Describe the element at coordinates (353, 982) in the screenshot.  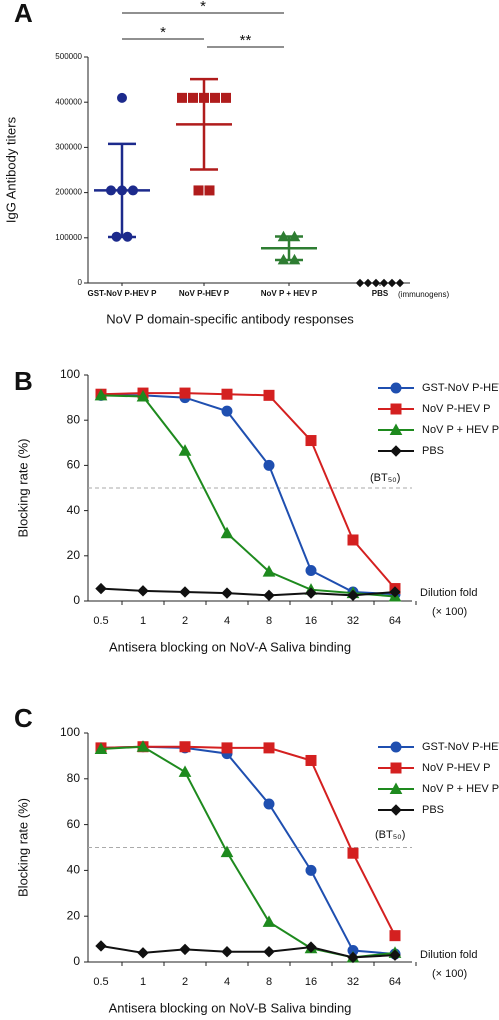
I see `x-tick-label: 32` at that location.